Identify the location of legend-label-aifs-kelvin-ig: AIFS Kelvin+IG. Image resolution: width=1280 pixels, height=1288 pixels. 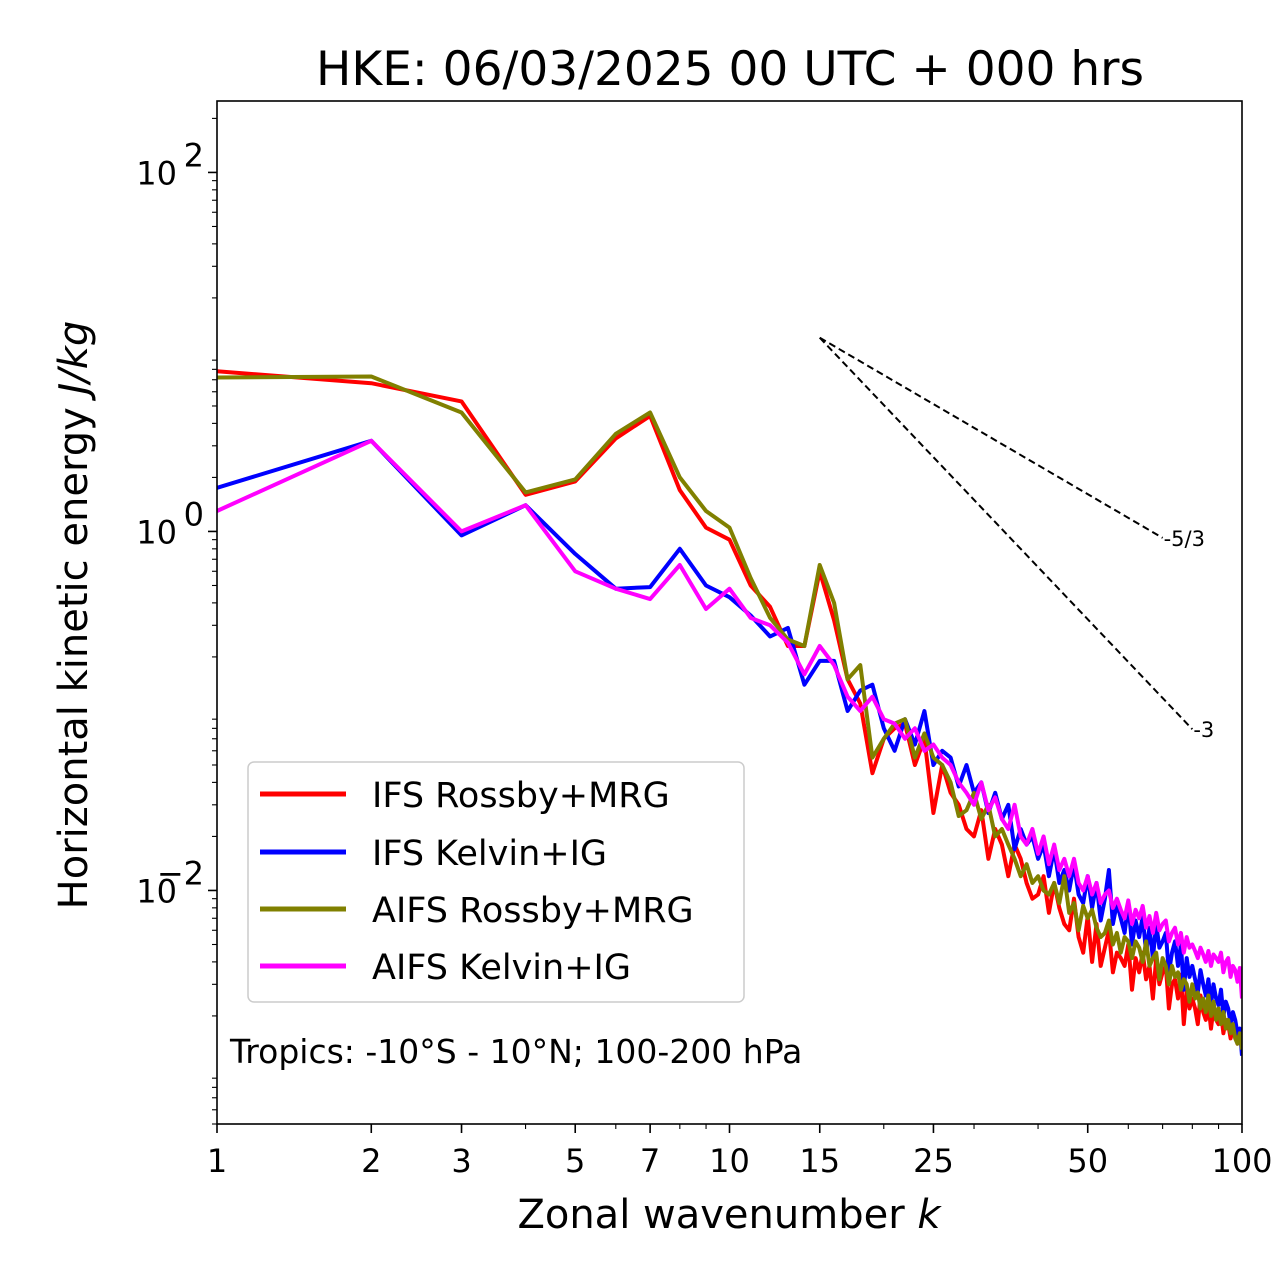
(501, 968).